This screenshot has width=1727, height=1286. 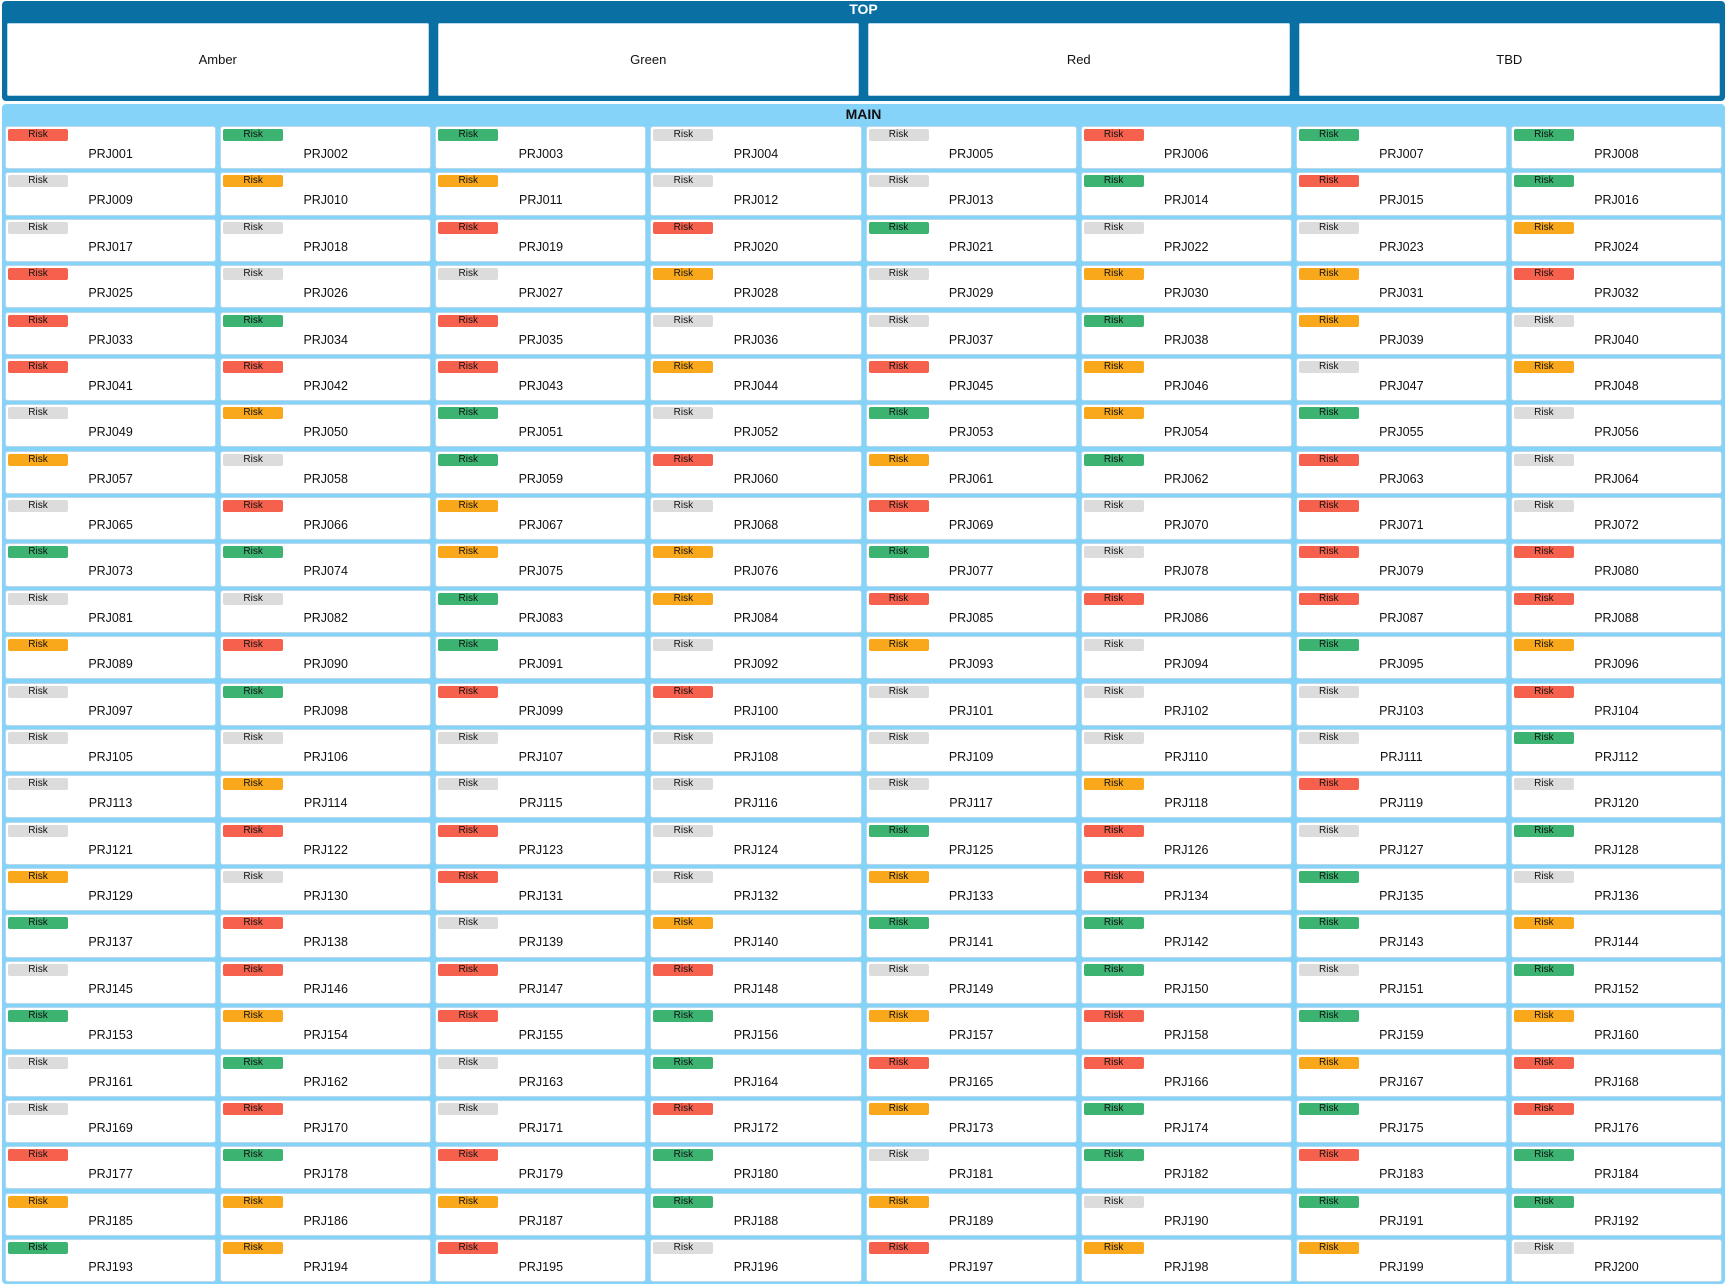 I want to click on project-card: Risk PRJ115, so click(x=541, y=797).